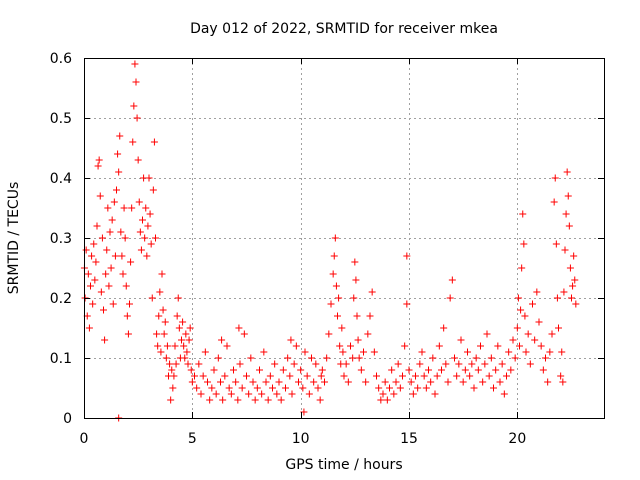 This screenshot has height=480, width=640. Describe the element at coordinates (14, 238) in the screenshot. I see `y-axis-label: SRMTID / TECUs` at that location.